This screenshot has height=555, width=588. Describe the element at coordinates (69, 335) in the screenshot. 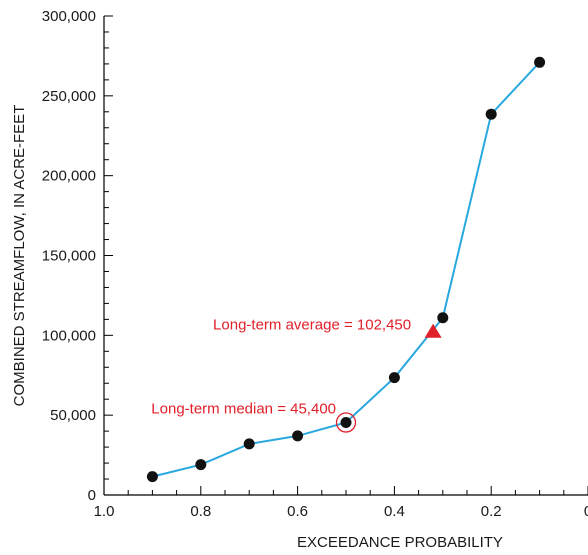

I see `y-tick-label: 100,000` at that location.